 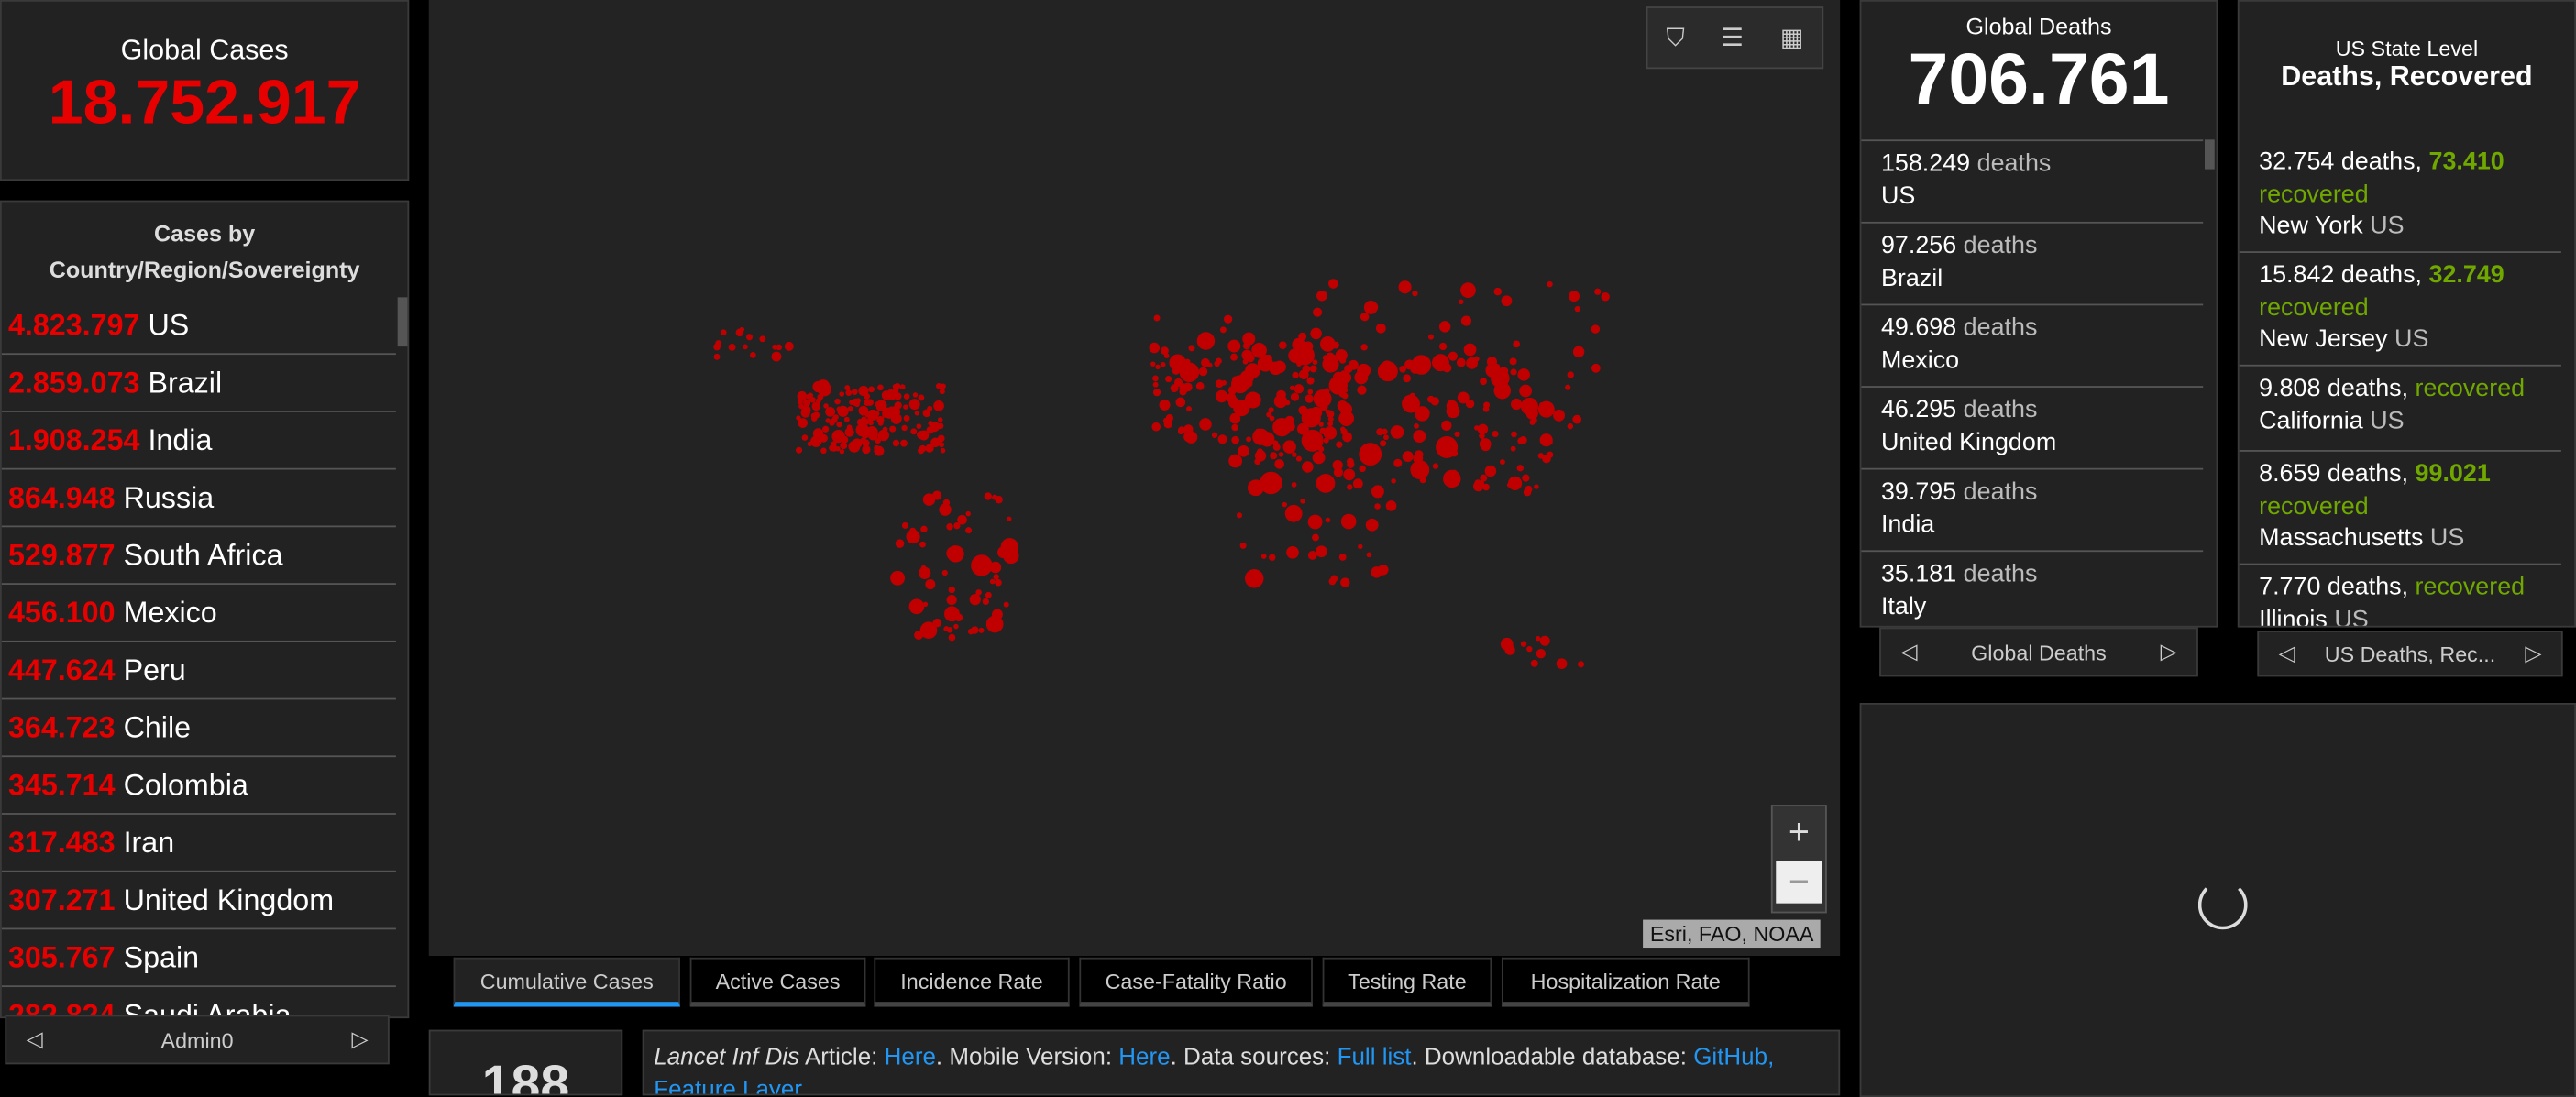 What do you see at coordinates (910, 1057) in the screenshot?
I see `info-link: Here` at bounding box center [910, 1057].